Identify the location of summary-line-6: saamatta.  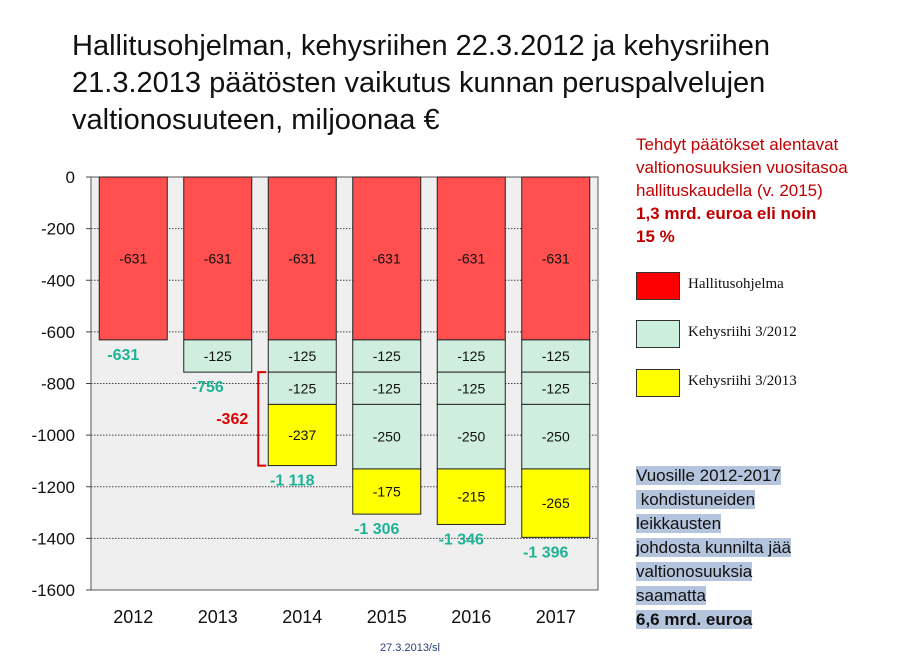
(671, 595).